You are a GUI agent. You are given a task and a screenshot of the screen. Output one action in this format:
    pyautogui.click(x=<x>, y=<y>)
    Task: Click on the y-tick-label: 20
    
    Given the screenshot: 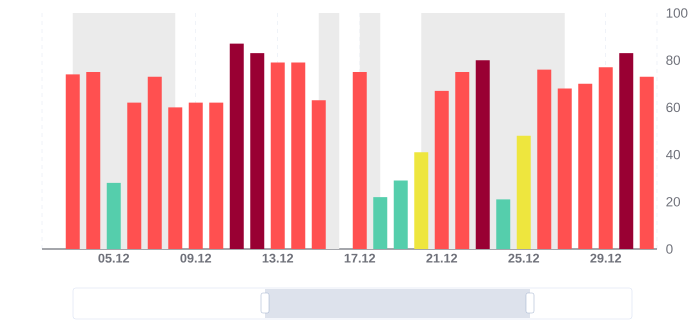 What is the action you would take?
    pyautogui.click(x=673, y=202)
    